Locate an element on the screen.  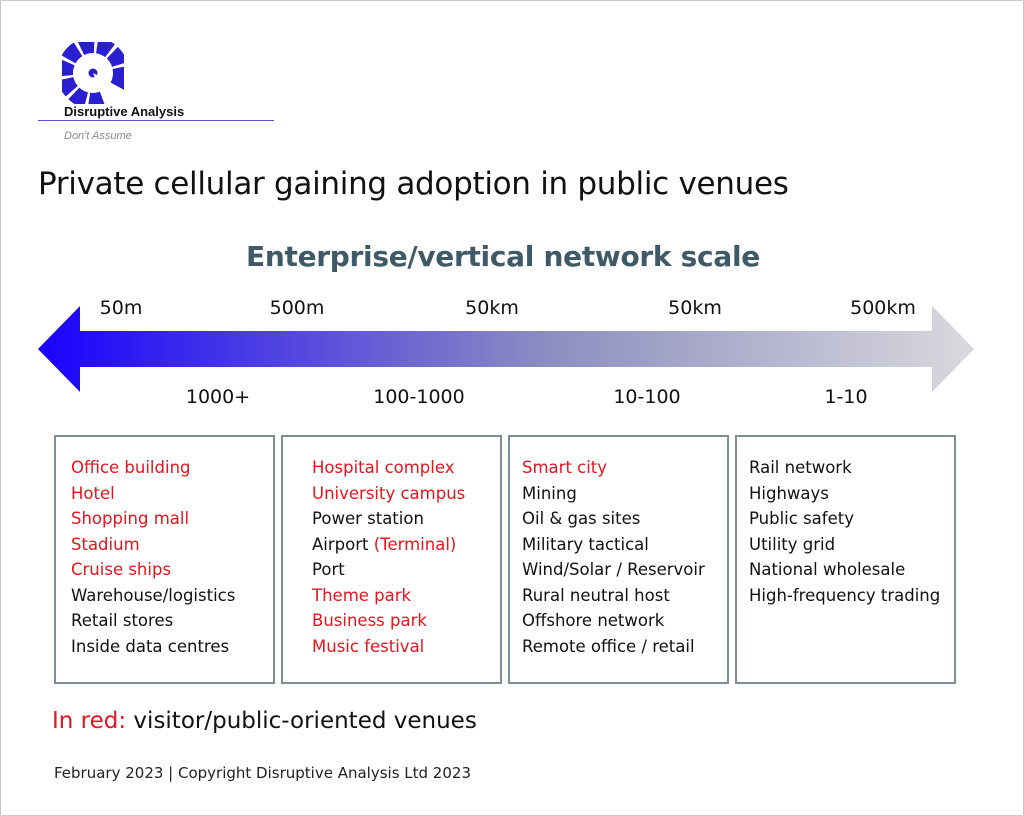
venue-item-label: Inside data centres is located at coordinates (150, 646).